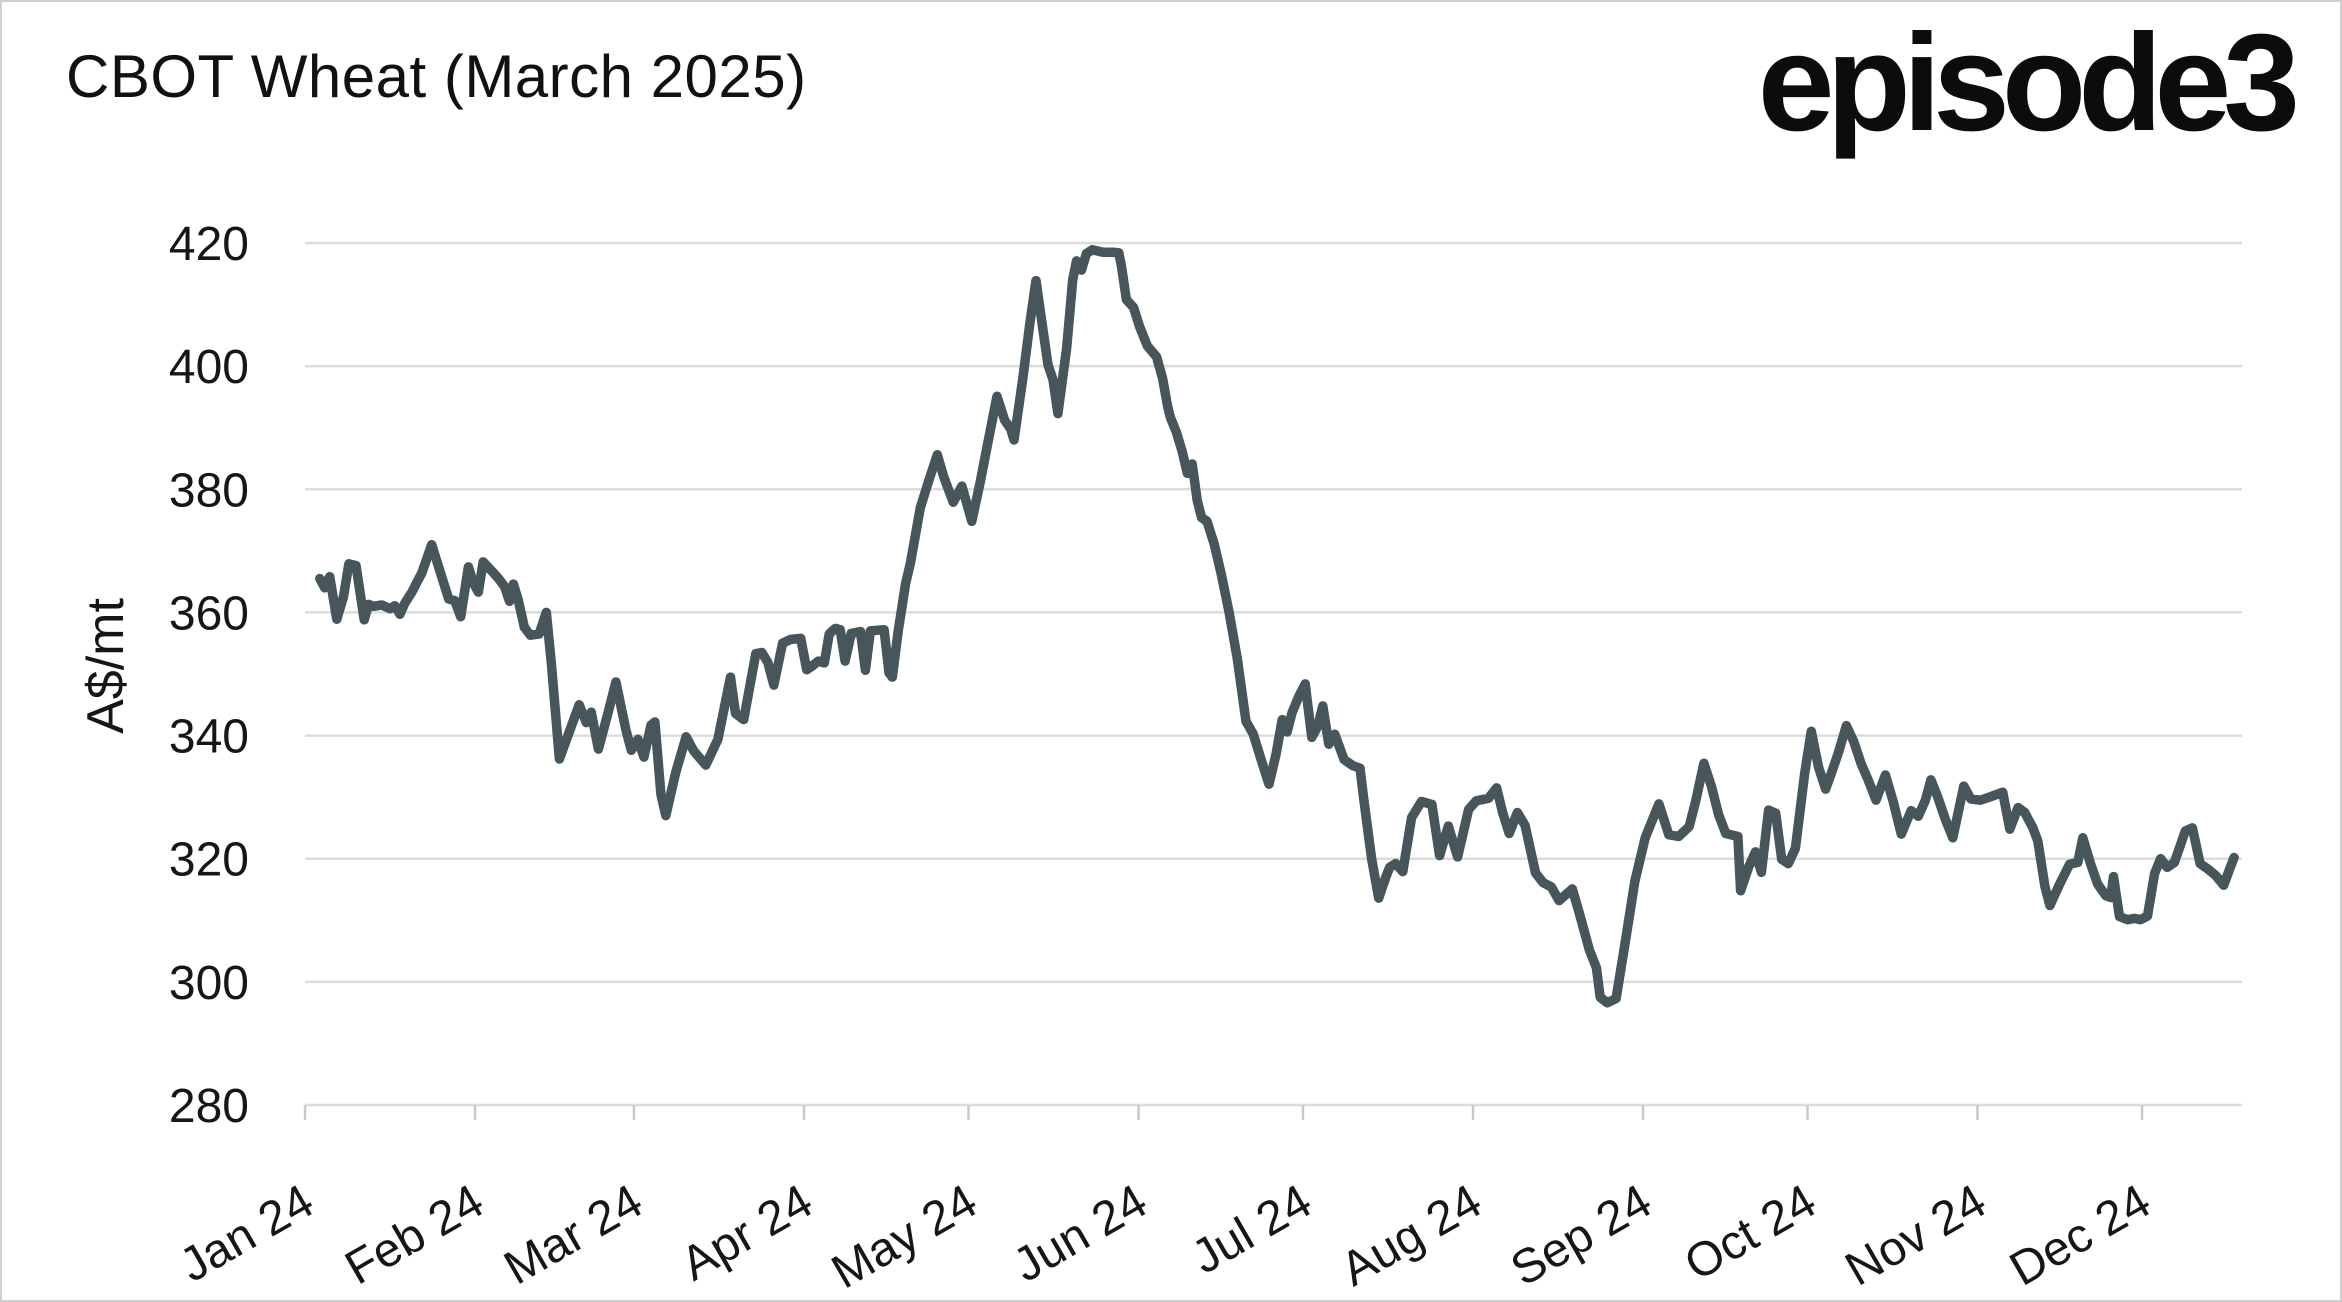 The width and height of the screenshot is (2342, 1302). Describe the element at coordinates (209, 860) in the screenshot. I see `y-tick-label: 320` at that location.